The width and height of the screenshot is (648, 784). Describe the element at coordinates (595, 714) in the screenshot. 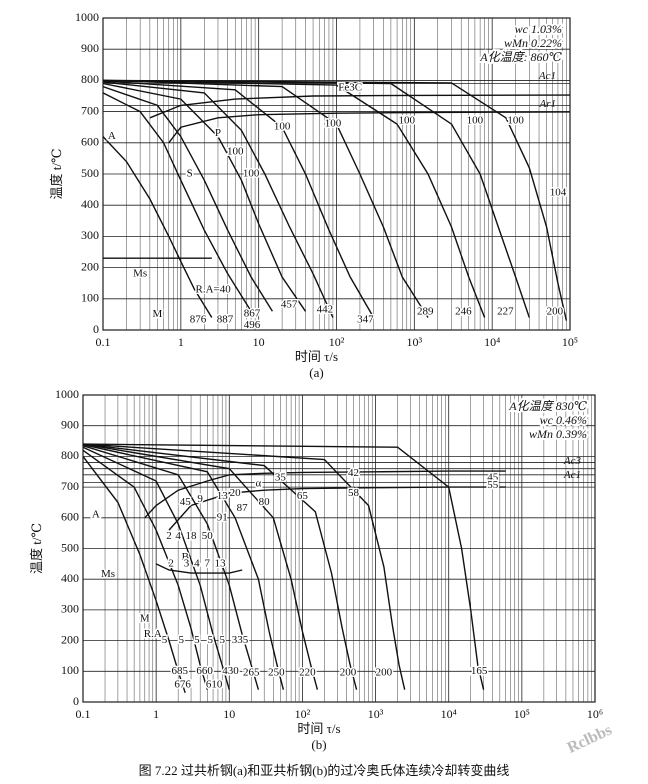

I see `x-tick-label: 10⁶` at that location.